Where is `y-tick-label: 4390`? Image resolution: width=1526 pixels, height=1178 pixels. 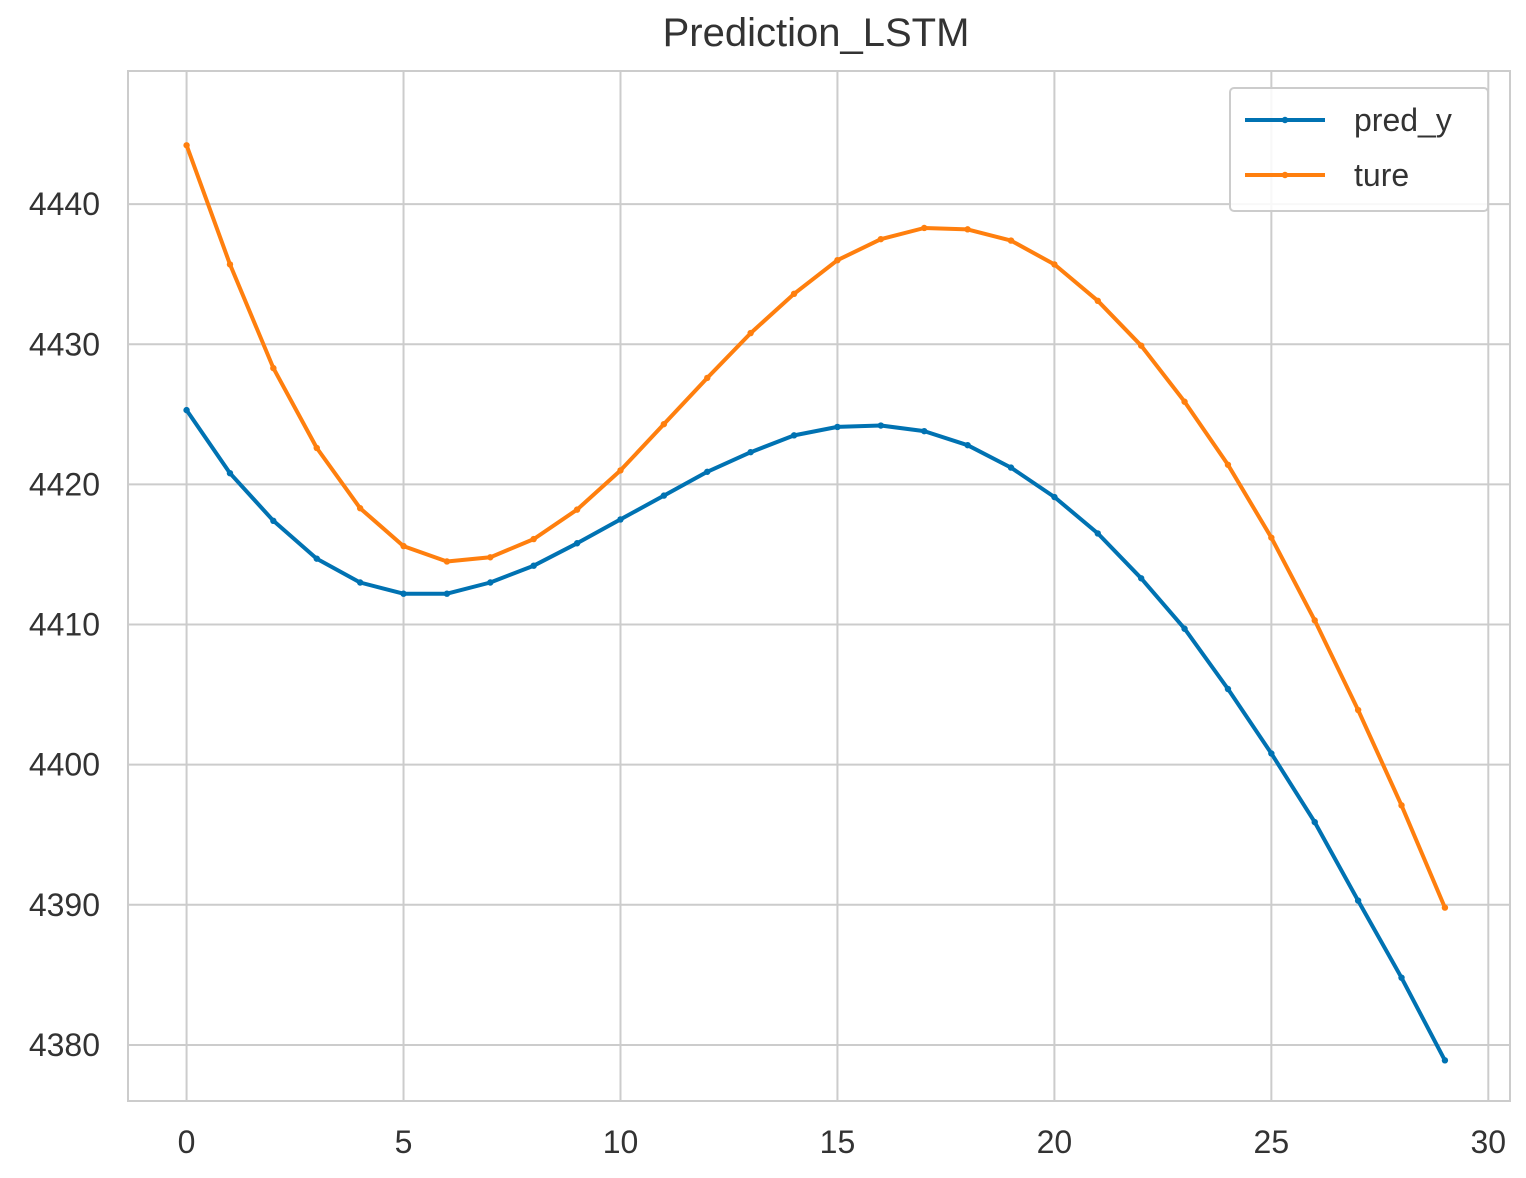 y-tick-label: 4390 is located at coordinates (64, 905).